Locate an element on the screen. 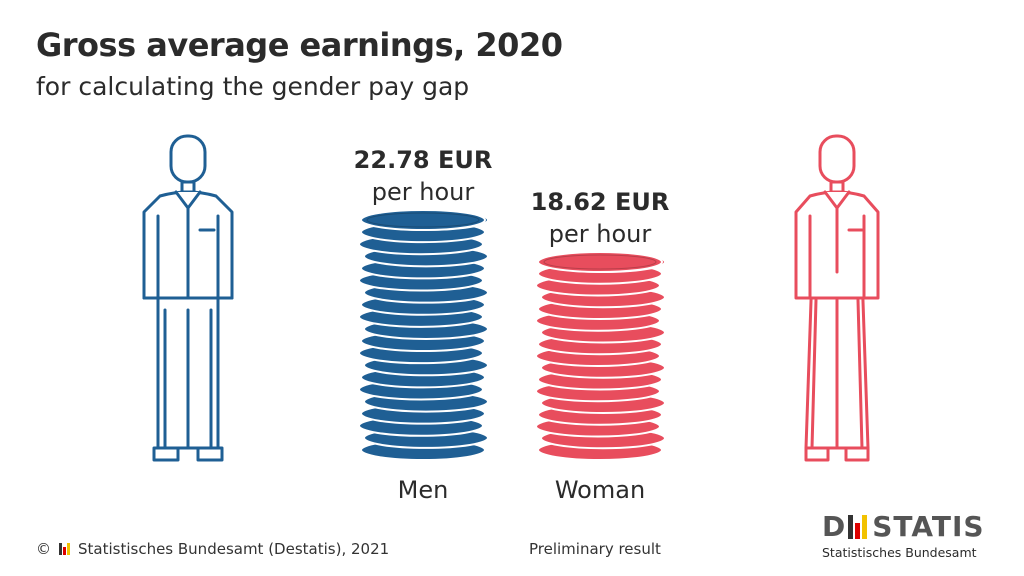 The width and height of the screenshot is (1024, 576). chart-title: Gross average earnings, 2020 is located at coordinates (299, 45).